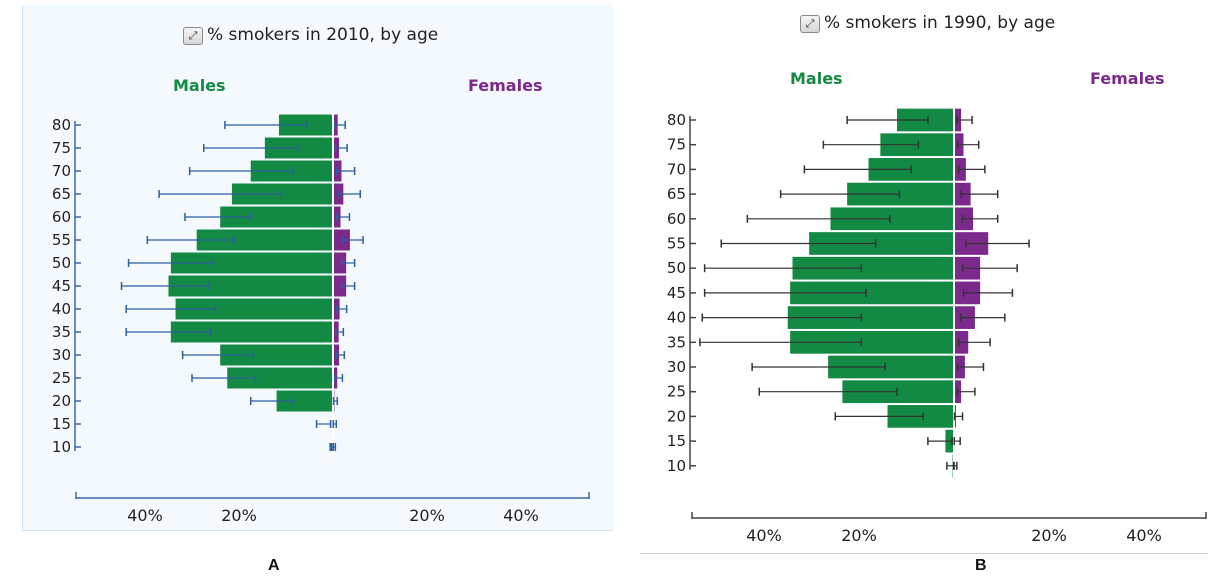 The height and width of the screenshot is (578, 1209). I want to click on chart-title: ⤢% smokers in 1990, by age, so click(927, 23).